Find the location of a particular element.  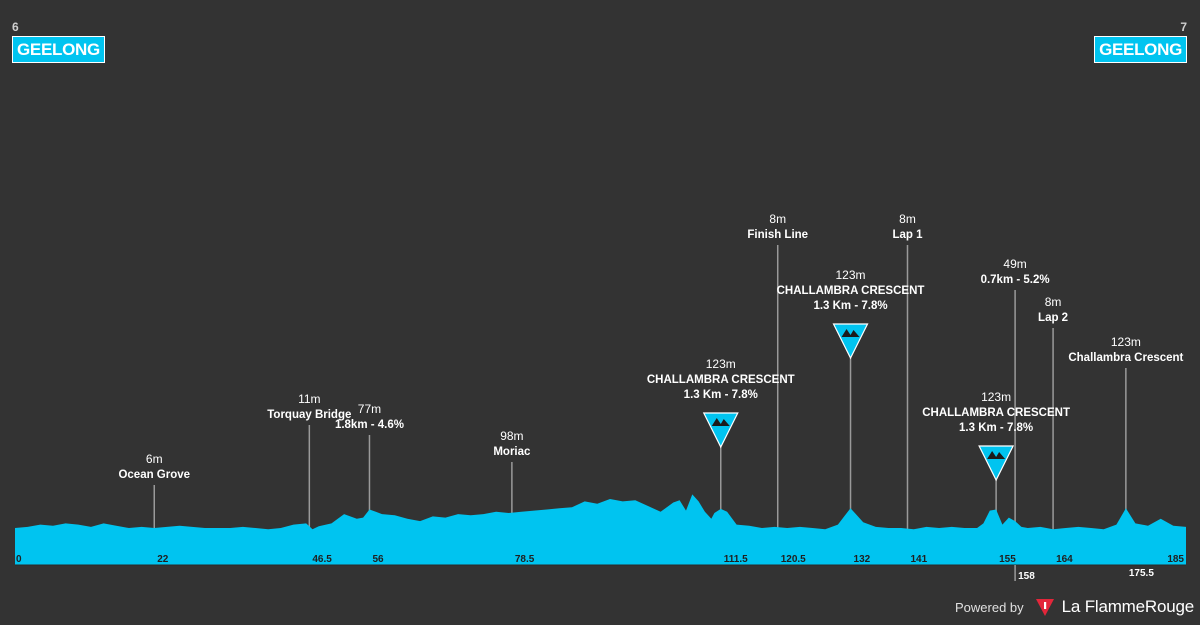

brand-name: La FlammeRouge is located at coordinates (1128, 606).